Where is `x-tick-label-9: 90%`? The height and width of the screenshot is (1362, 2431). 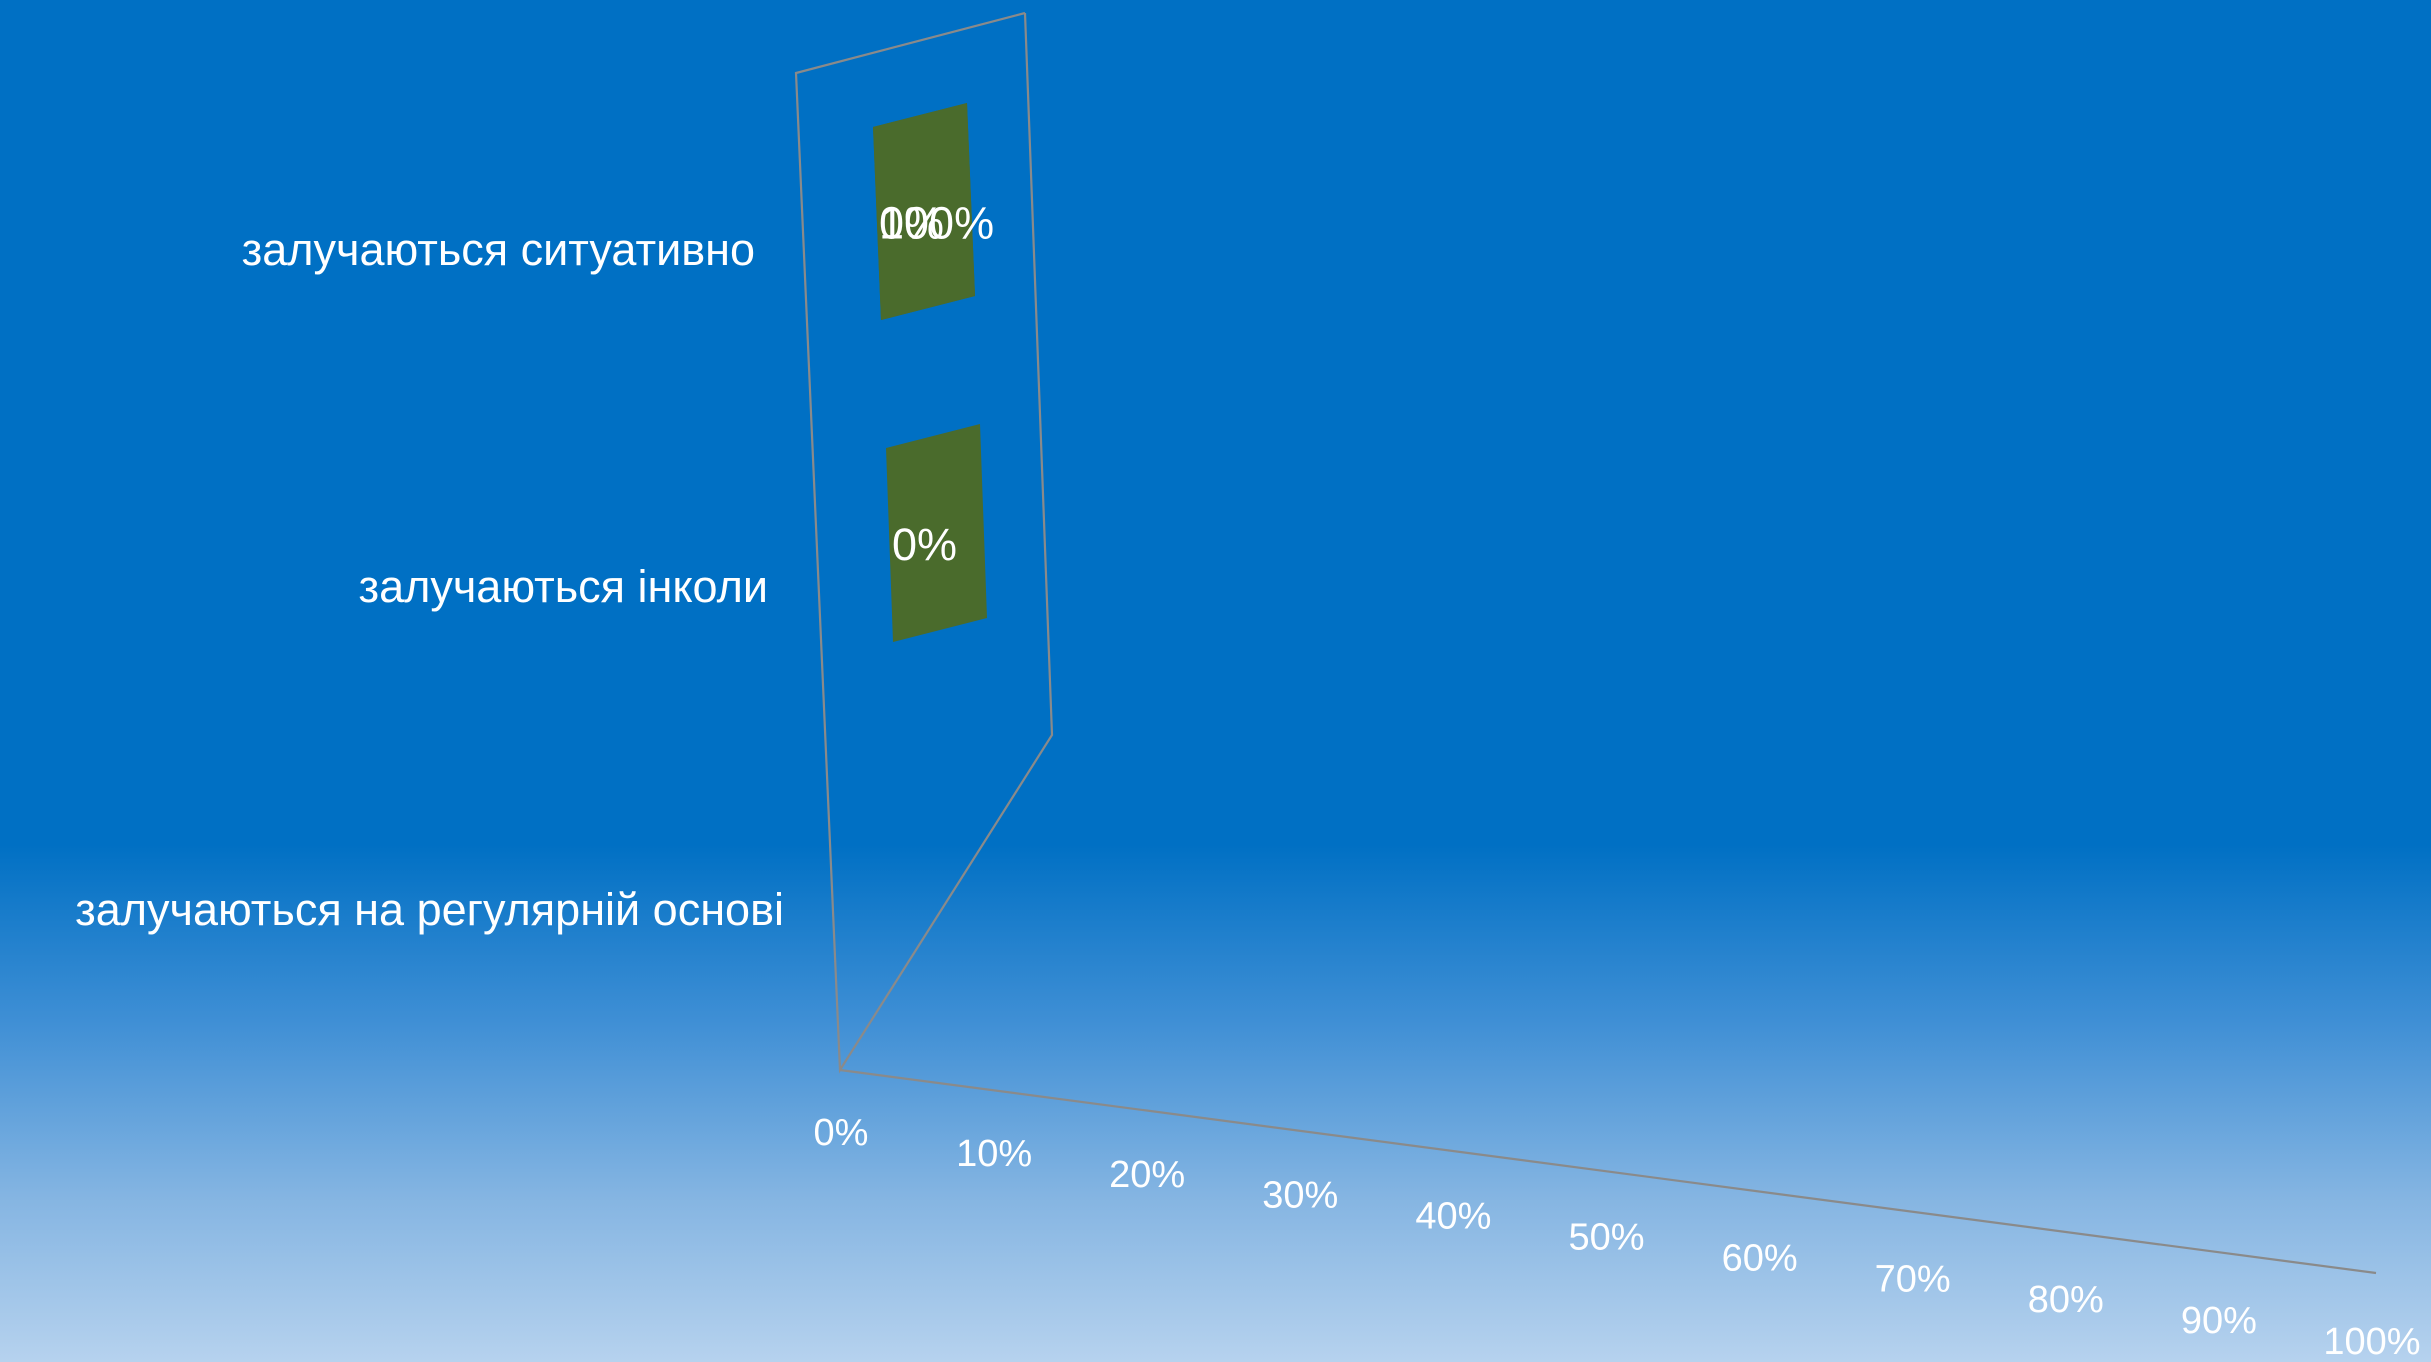
x-tick-label-9: 90% is located at coordinates (2219, 1321).